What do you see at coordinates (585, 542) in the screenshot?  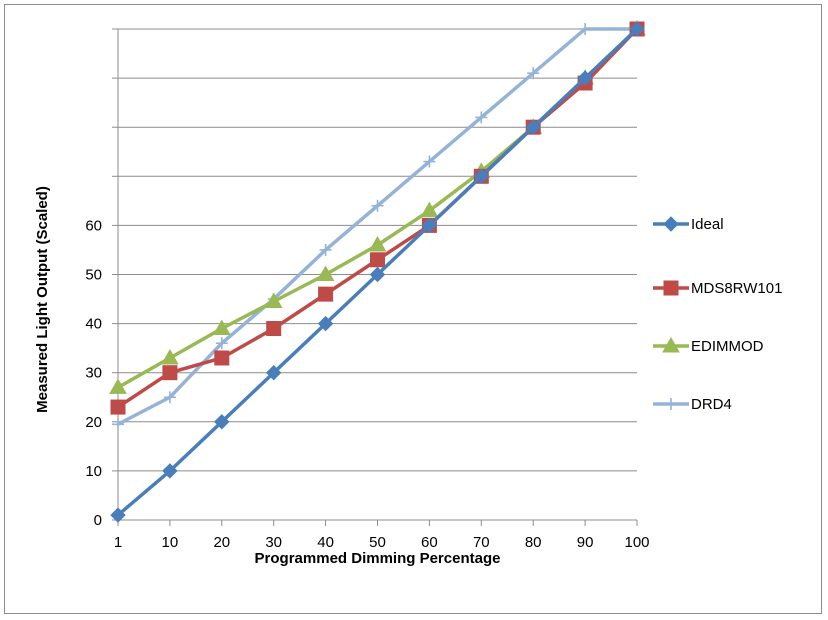 I see `x-tick-label: 90` at bounding box center [585, 542].